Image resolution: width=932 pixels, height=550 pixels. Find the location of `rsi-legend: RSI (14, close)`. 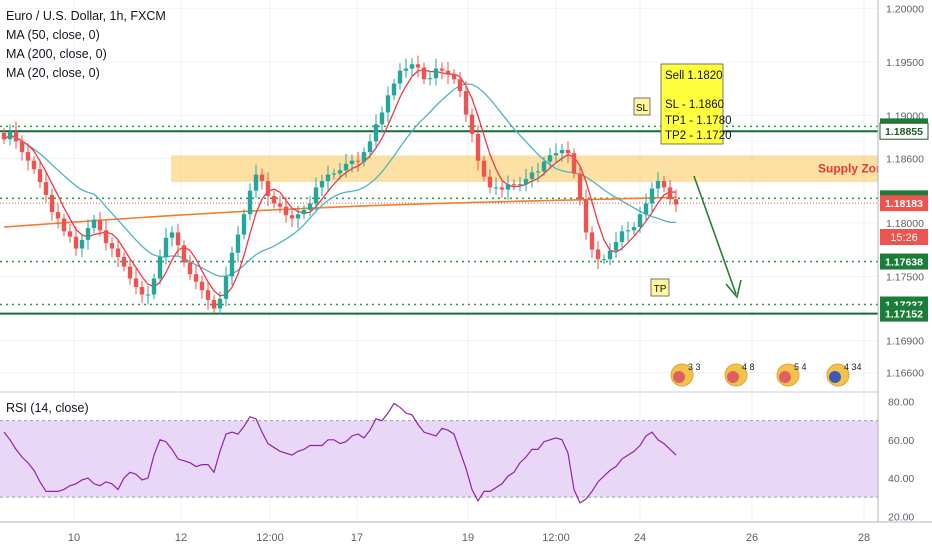

rsi-legend: RSI (14, close) is located at coordinates (47, 408).